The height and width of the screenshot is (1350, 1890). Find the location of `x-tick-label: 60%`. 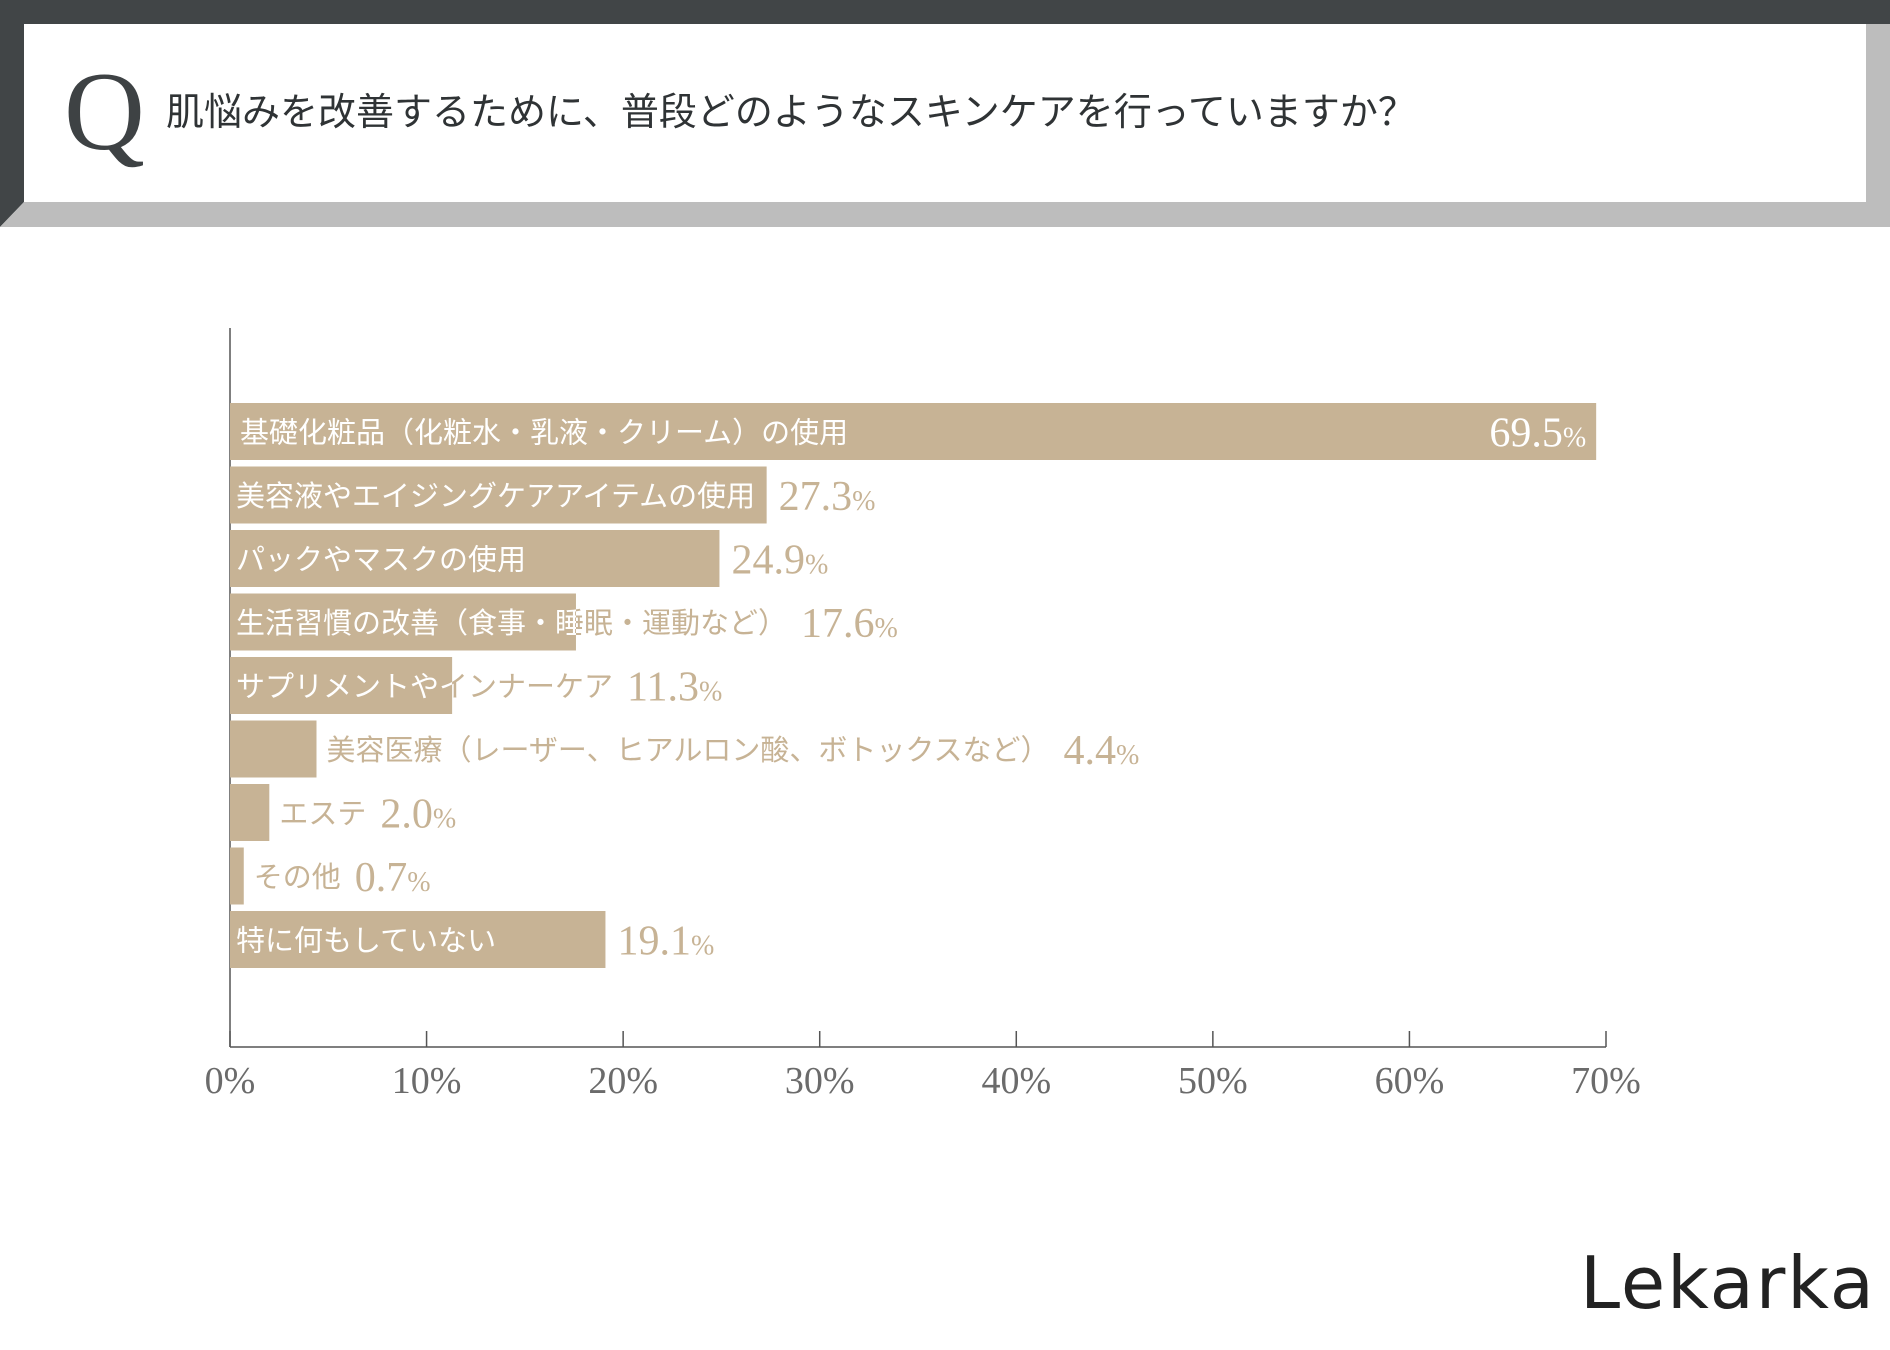

x-tick-label: 60% is located at coordinates (1410, 1081).